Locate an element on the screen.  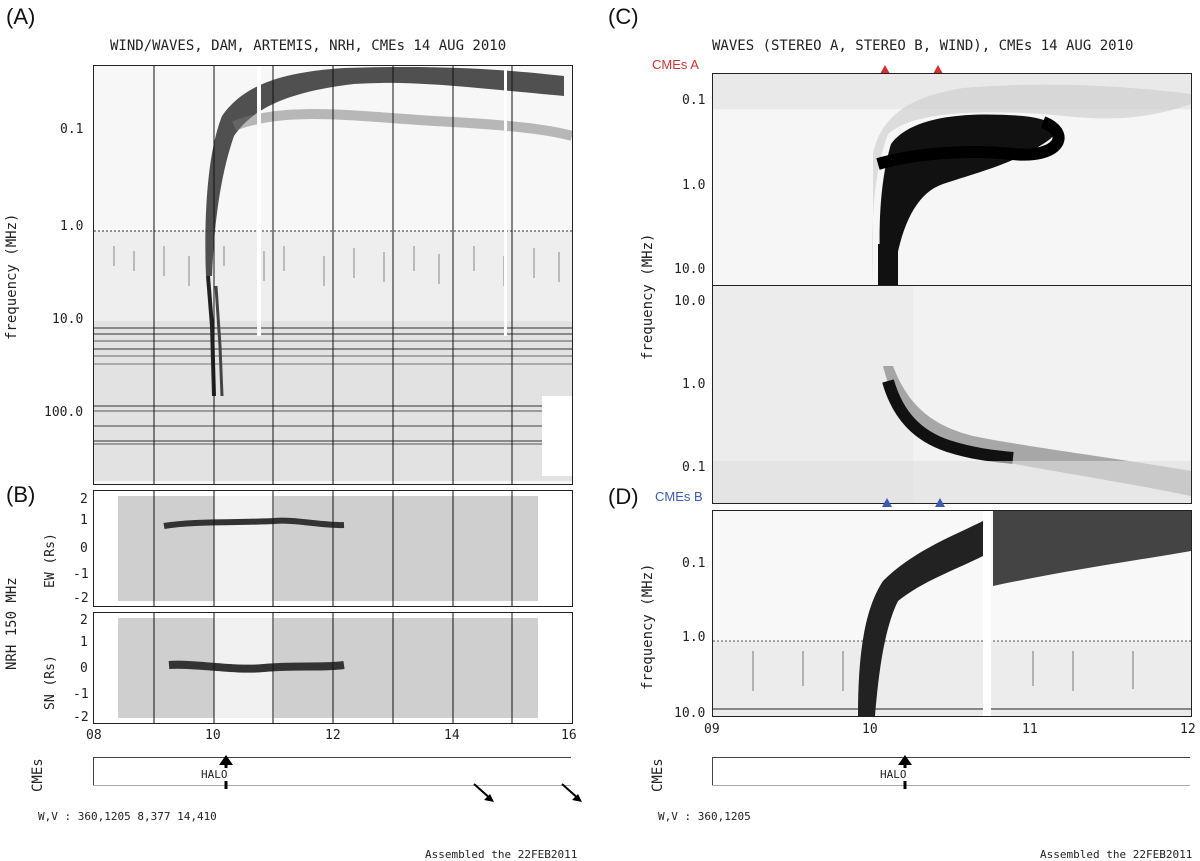
right-cmes-axis-side is located at coordinates (712, 771).